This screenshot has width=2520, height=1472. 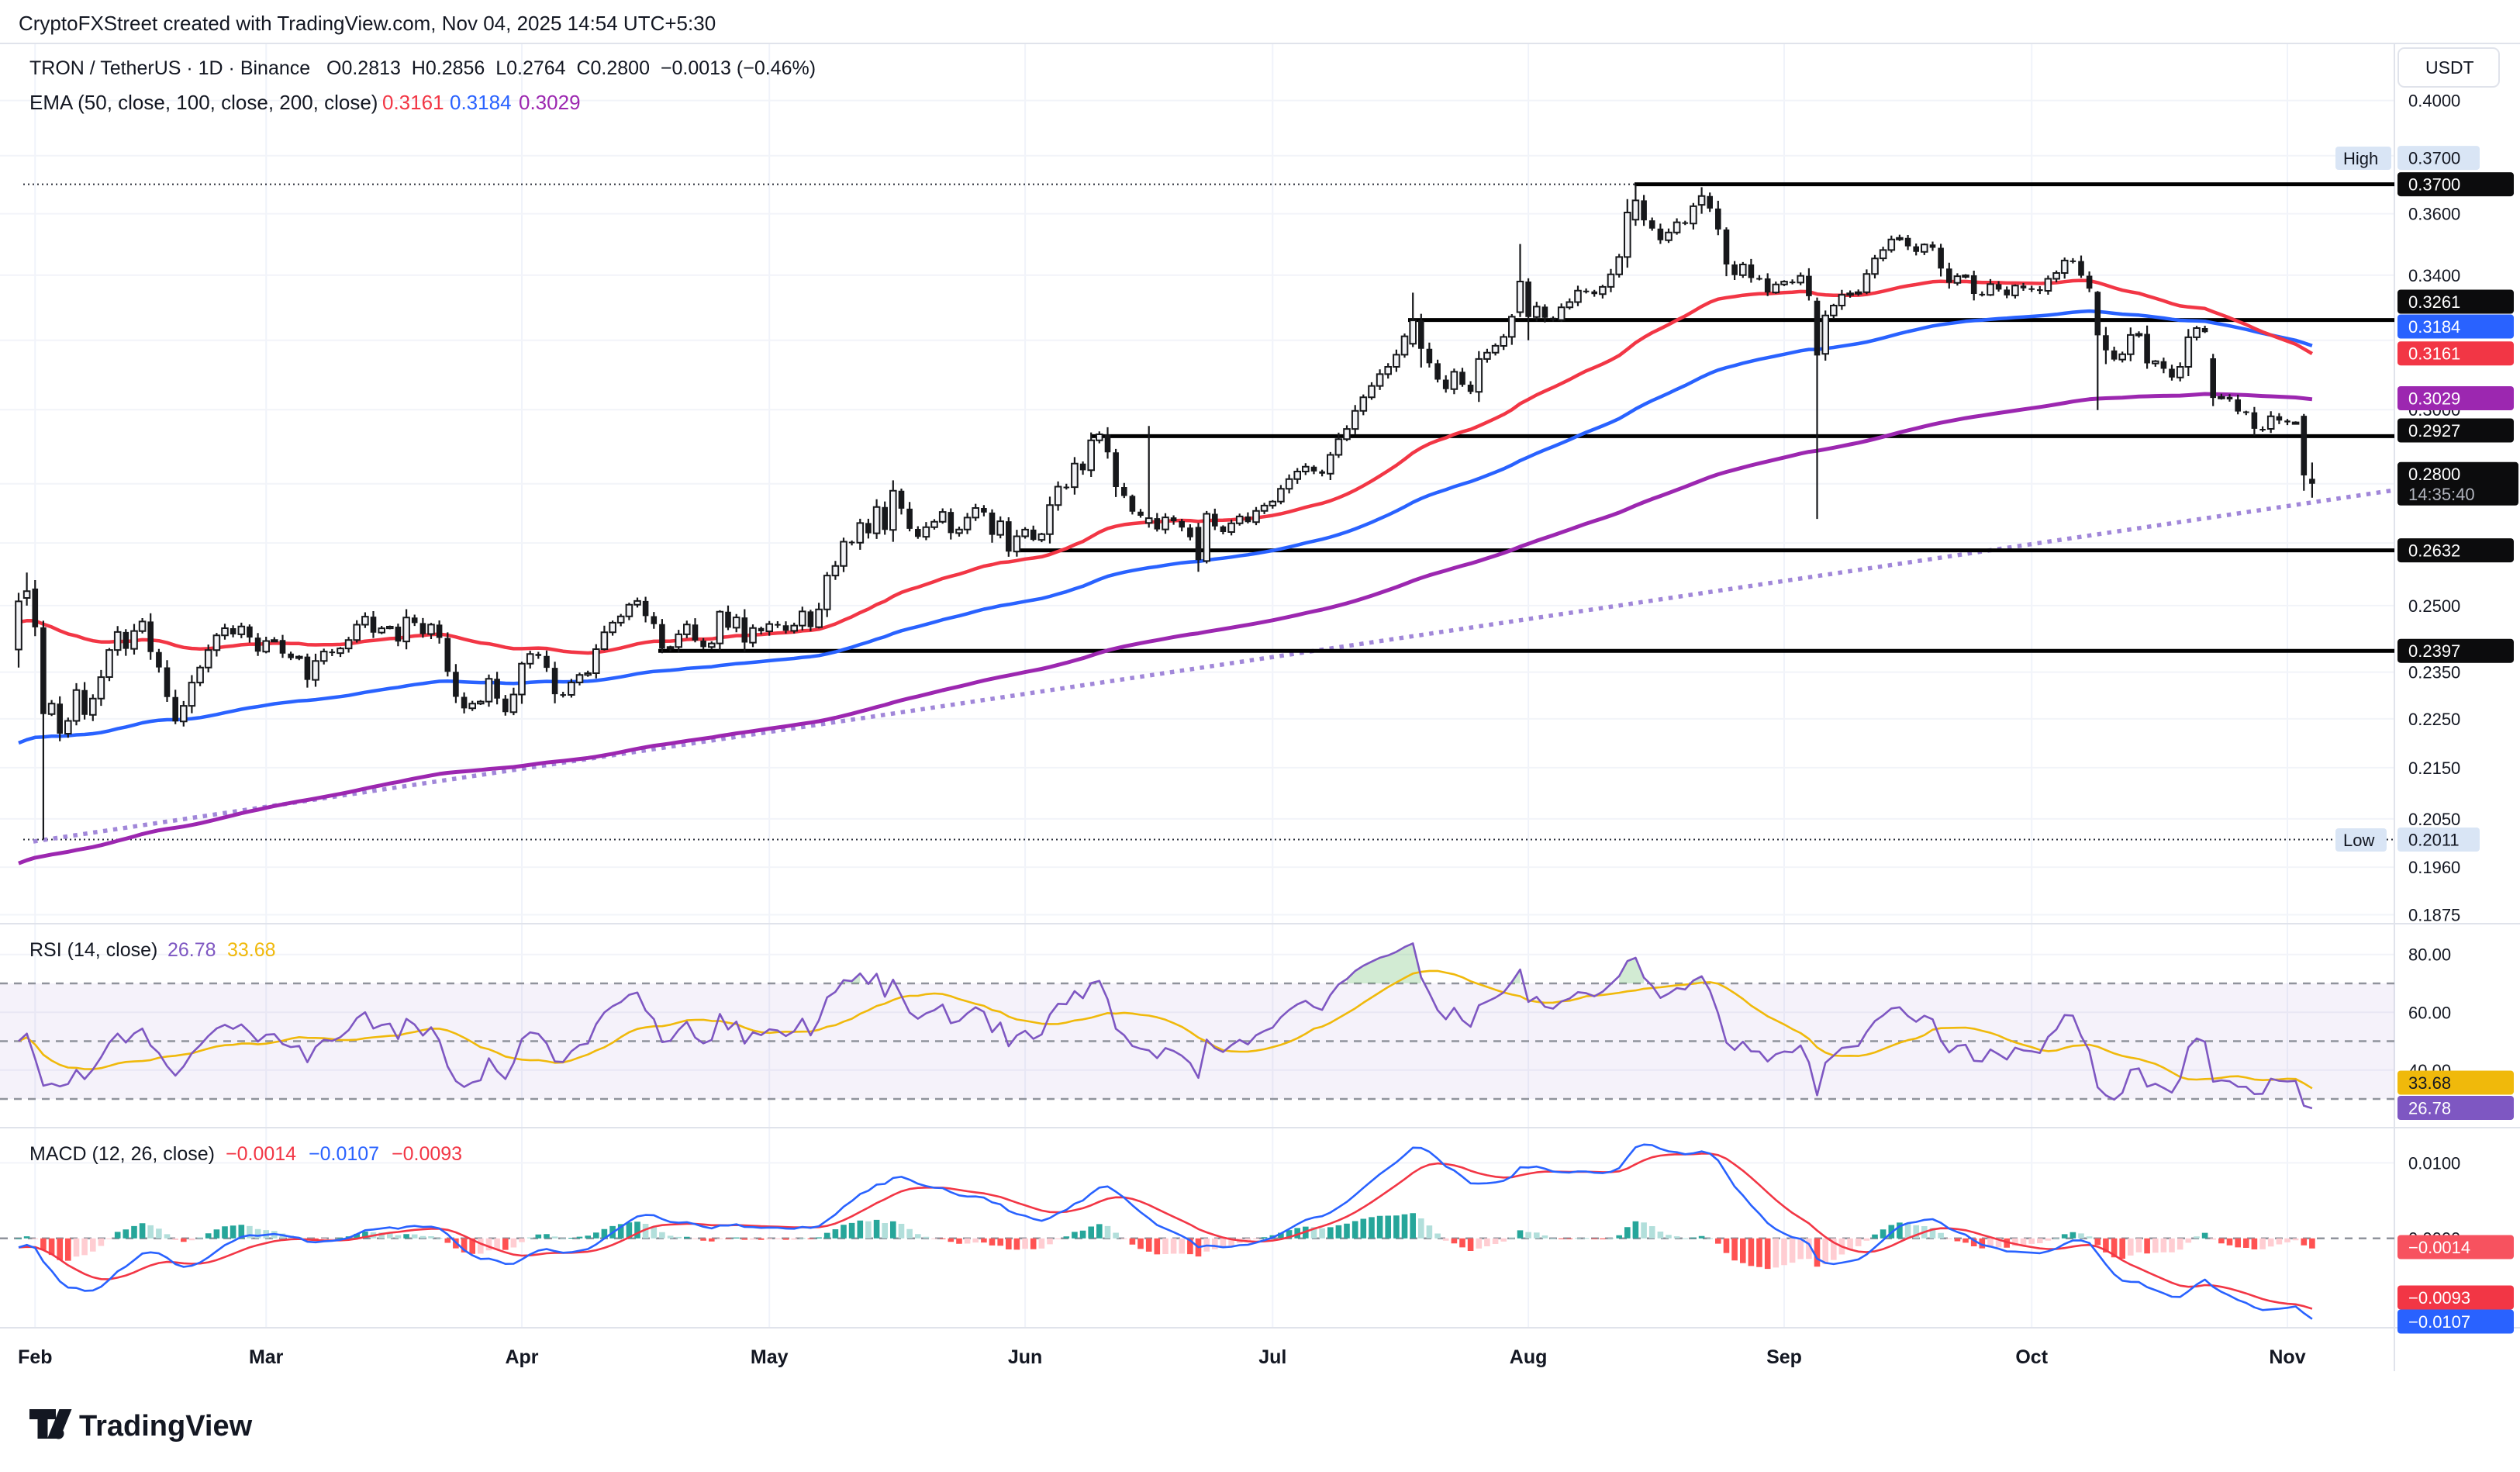 I want to click on svg-text: RSI (14, close), so click(x=93, y=950).